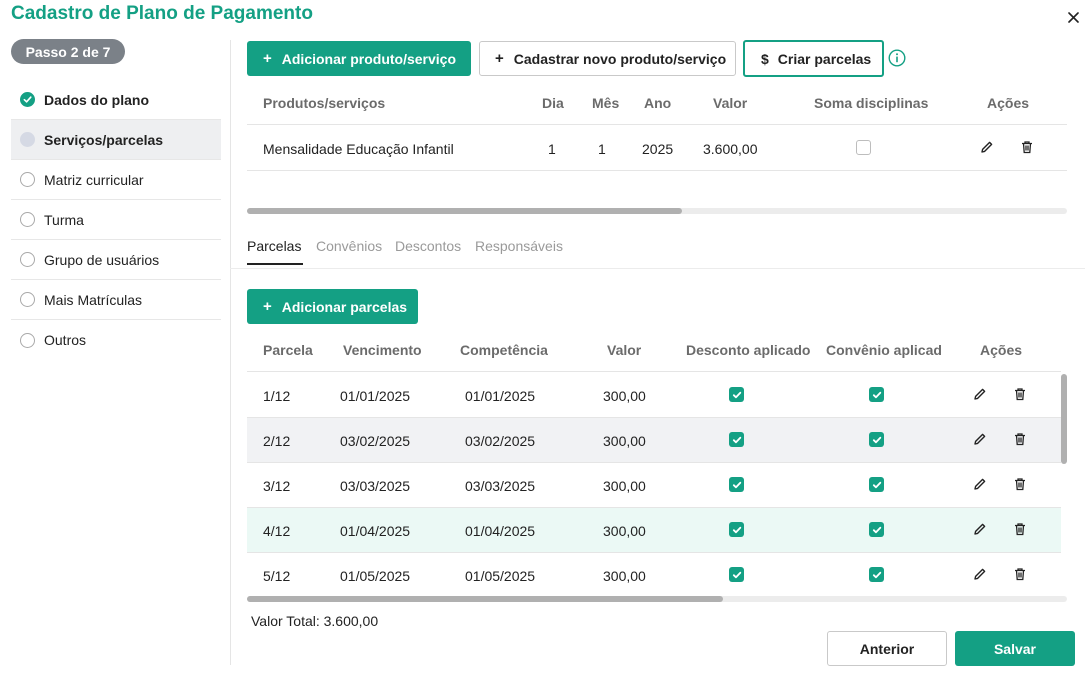 The image size is (1090, 673). I want to click on installments-hscroll-thumb, so click(485, 599).